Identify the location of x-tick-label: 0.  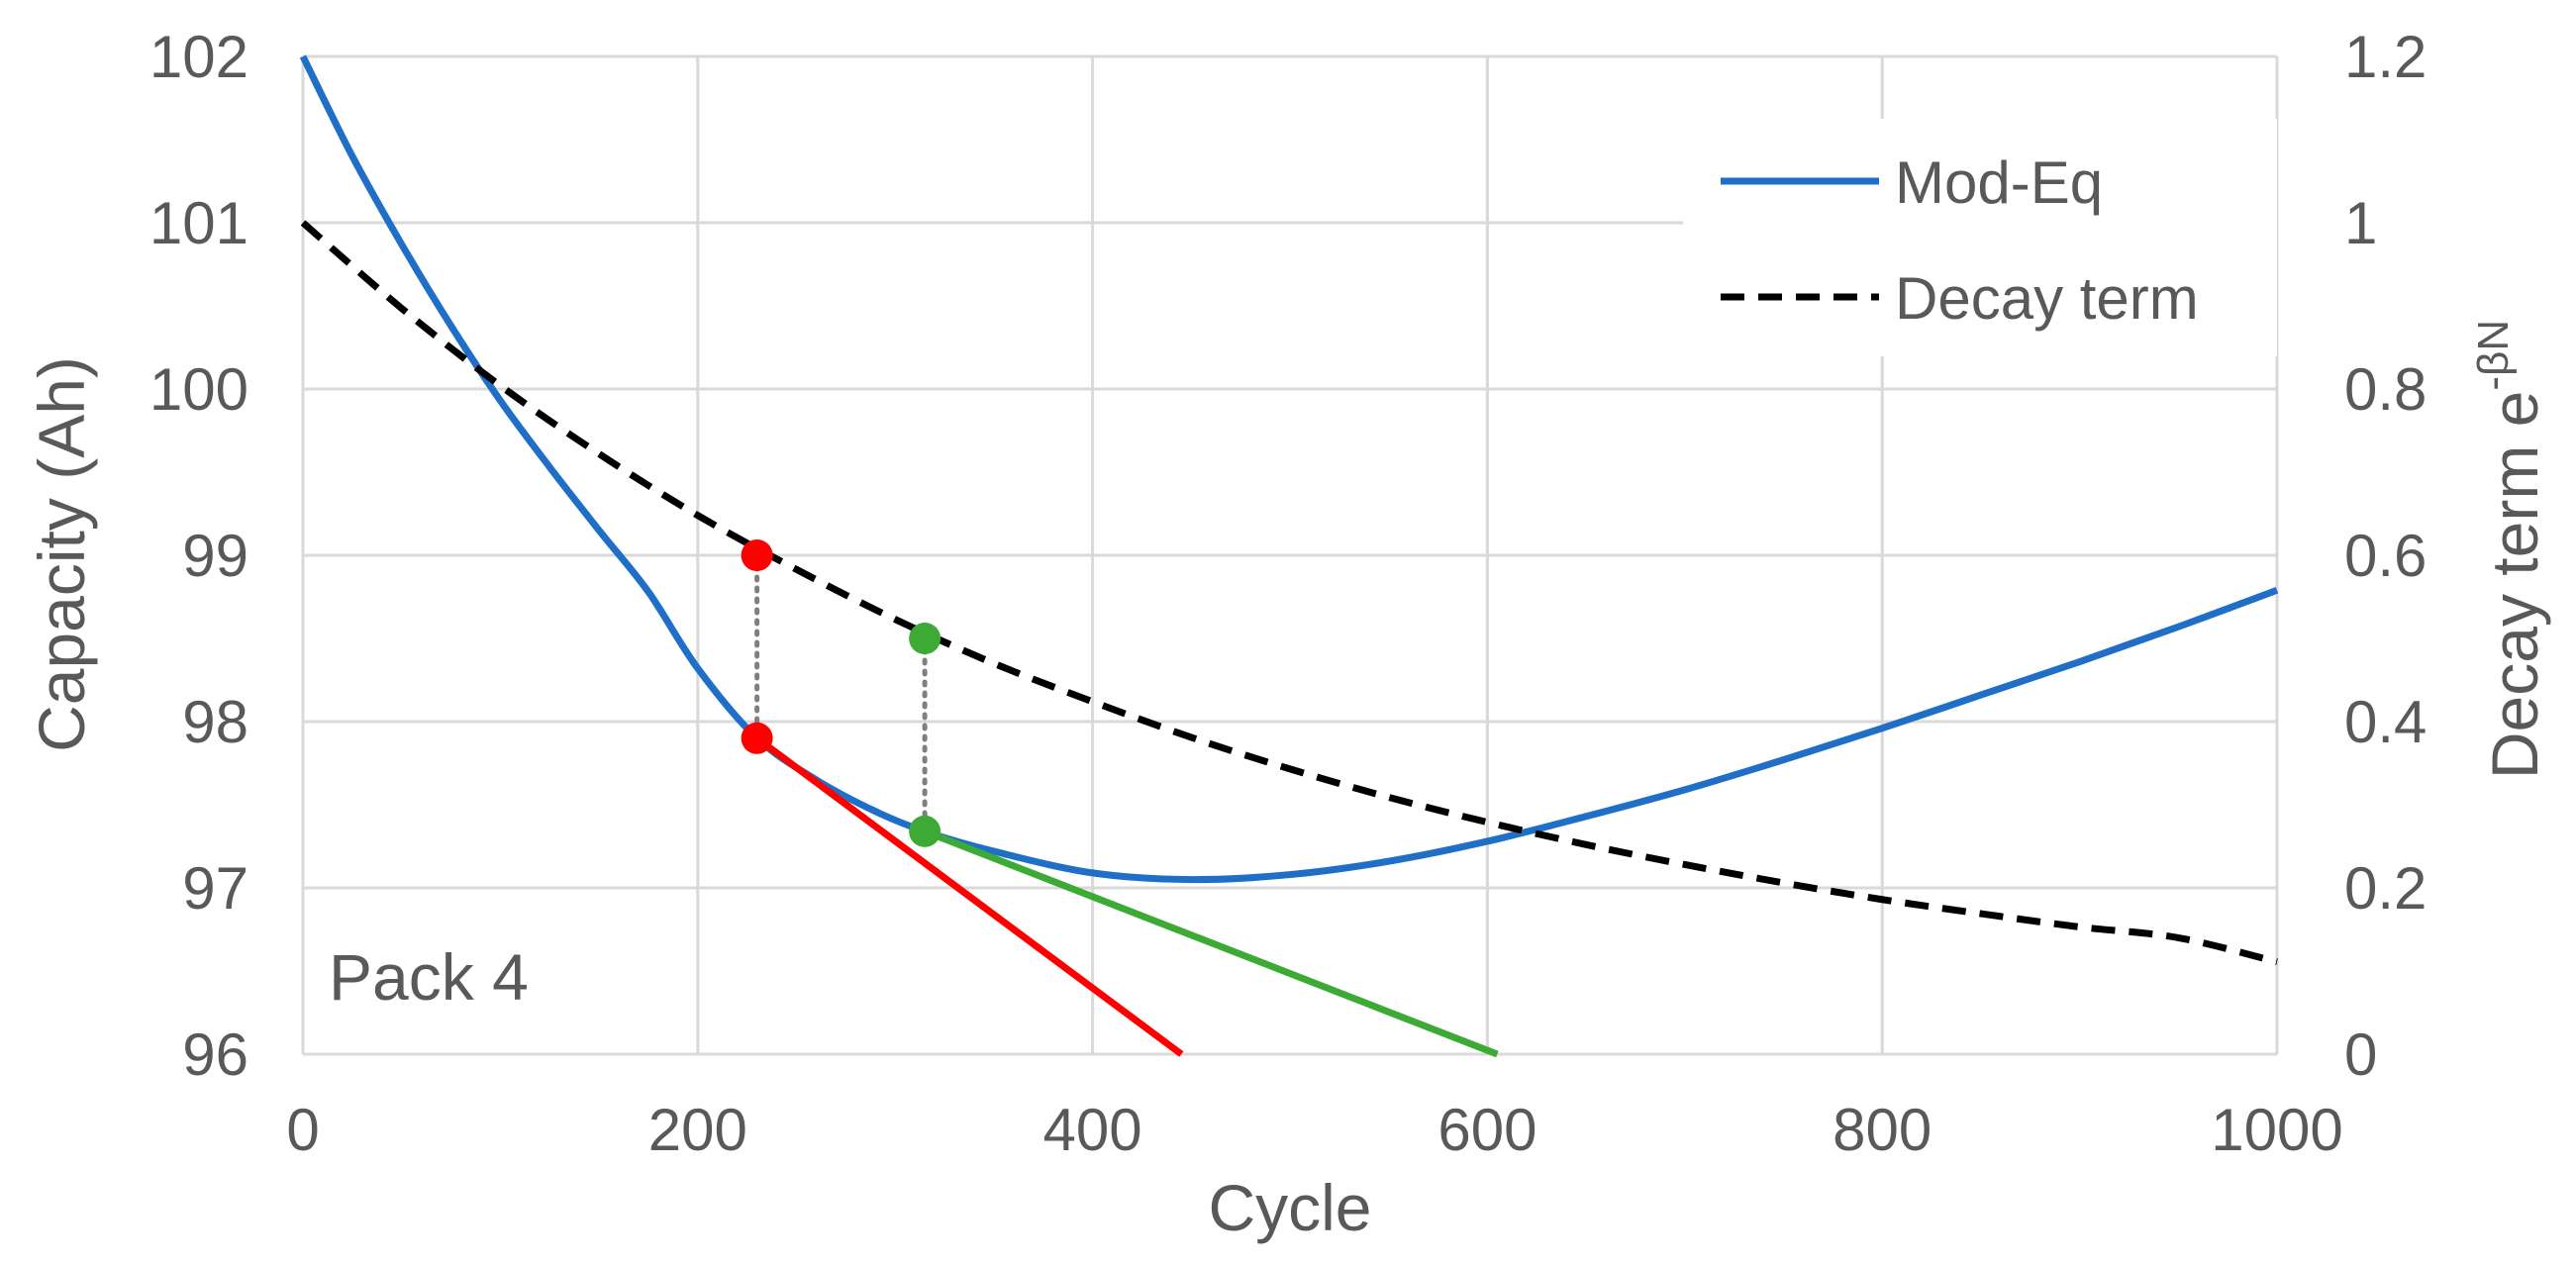
(302, 1130).